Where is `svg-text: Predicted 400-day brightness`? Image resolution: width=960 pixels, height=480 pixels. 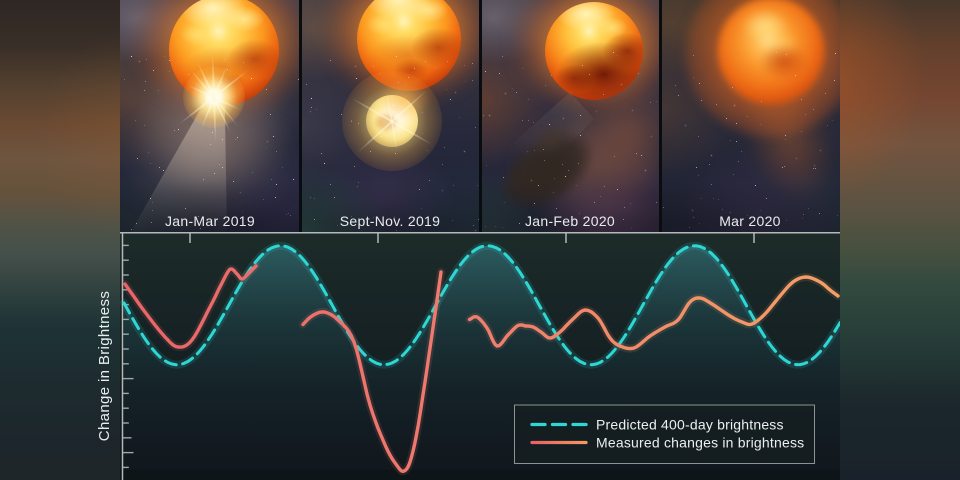
svg-text: Predicted 400-day brightness is located at coordinates (690, 425).